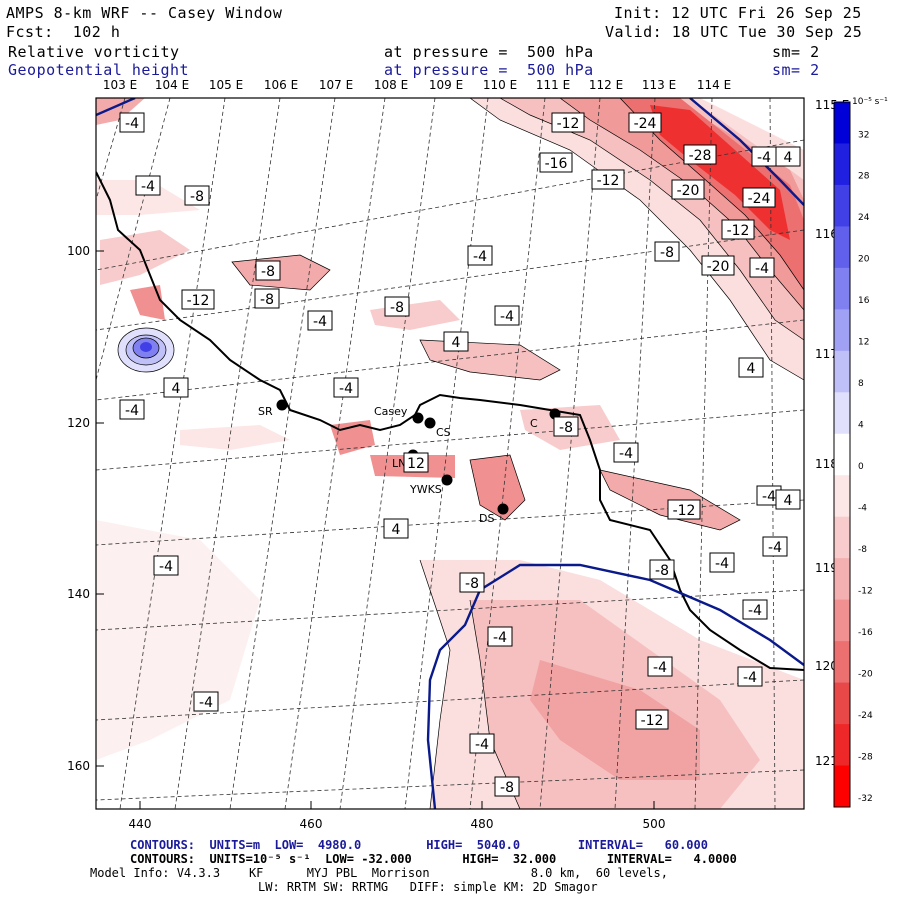 This screenshot has width=900, height=900. Describe the element at coordinates (78, 251) in the screenshot. I see `y-tick-label: 100` at that location.